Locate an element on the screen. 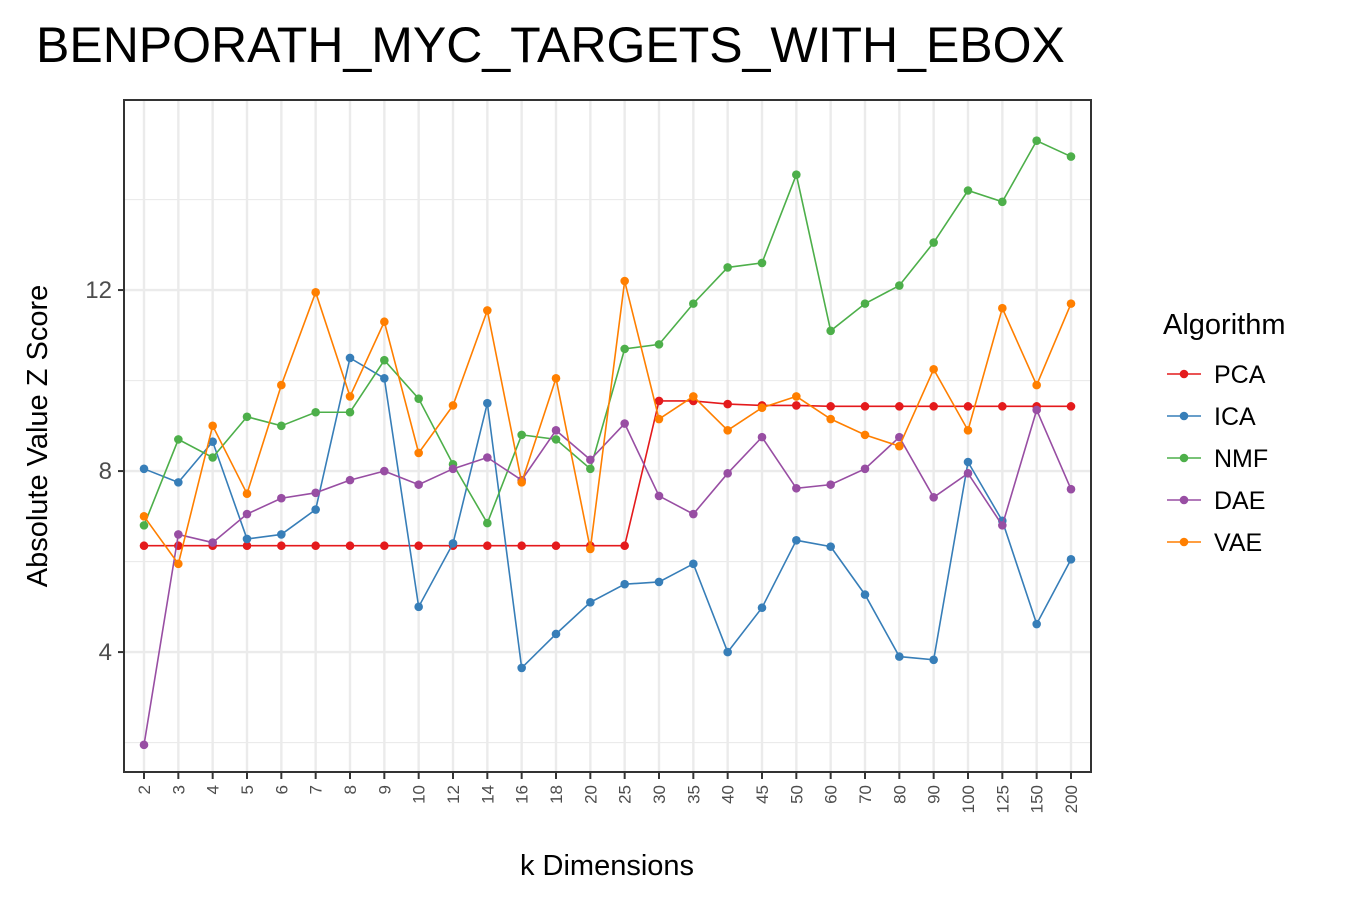  x-tick-label: 18 is located at coordinates (556, 794).